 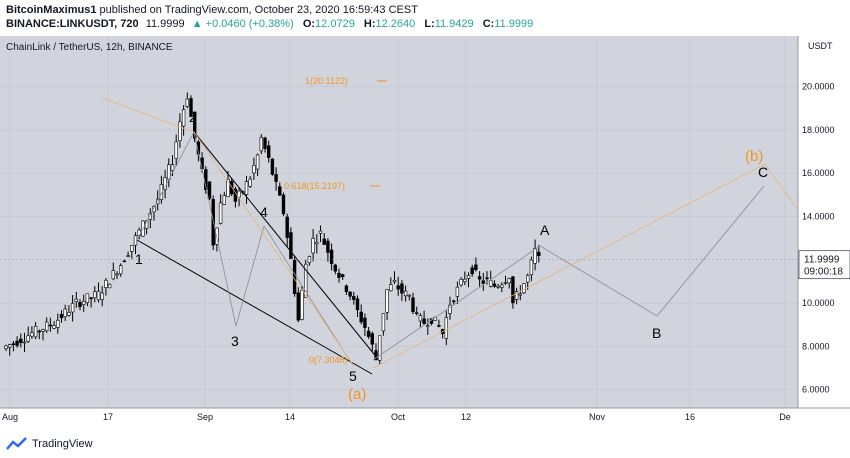 I want to click on time-tick-label: De, so click(x=785, y=417).